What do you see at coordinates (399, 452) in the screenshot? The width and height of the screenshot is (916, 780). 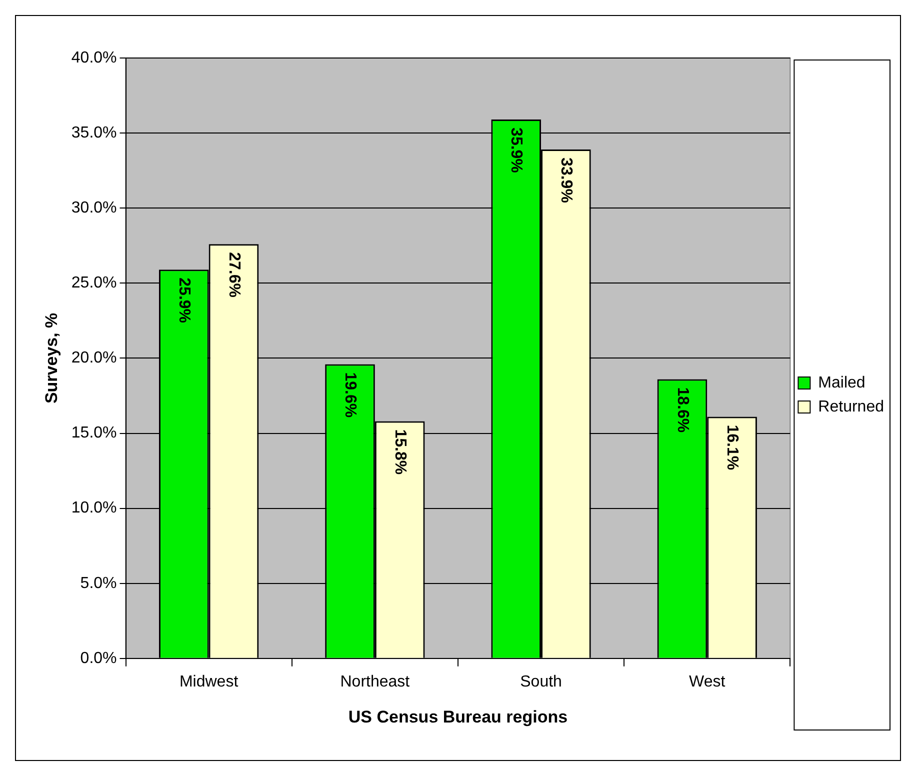 I see `data-label: 15.8%` at bounding box center [399, 452].